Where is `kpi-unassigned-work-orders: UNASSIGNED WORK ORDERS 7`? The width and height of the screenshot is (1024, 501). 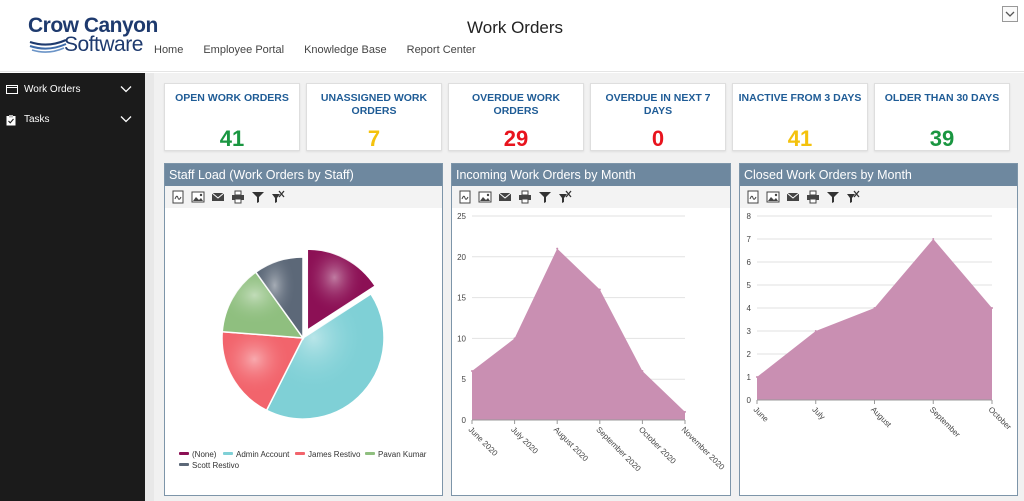 kpi-unassigned-work-orders: UNASSIGNED WORK ORDERS 7 is located at coordinates (374, 117).